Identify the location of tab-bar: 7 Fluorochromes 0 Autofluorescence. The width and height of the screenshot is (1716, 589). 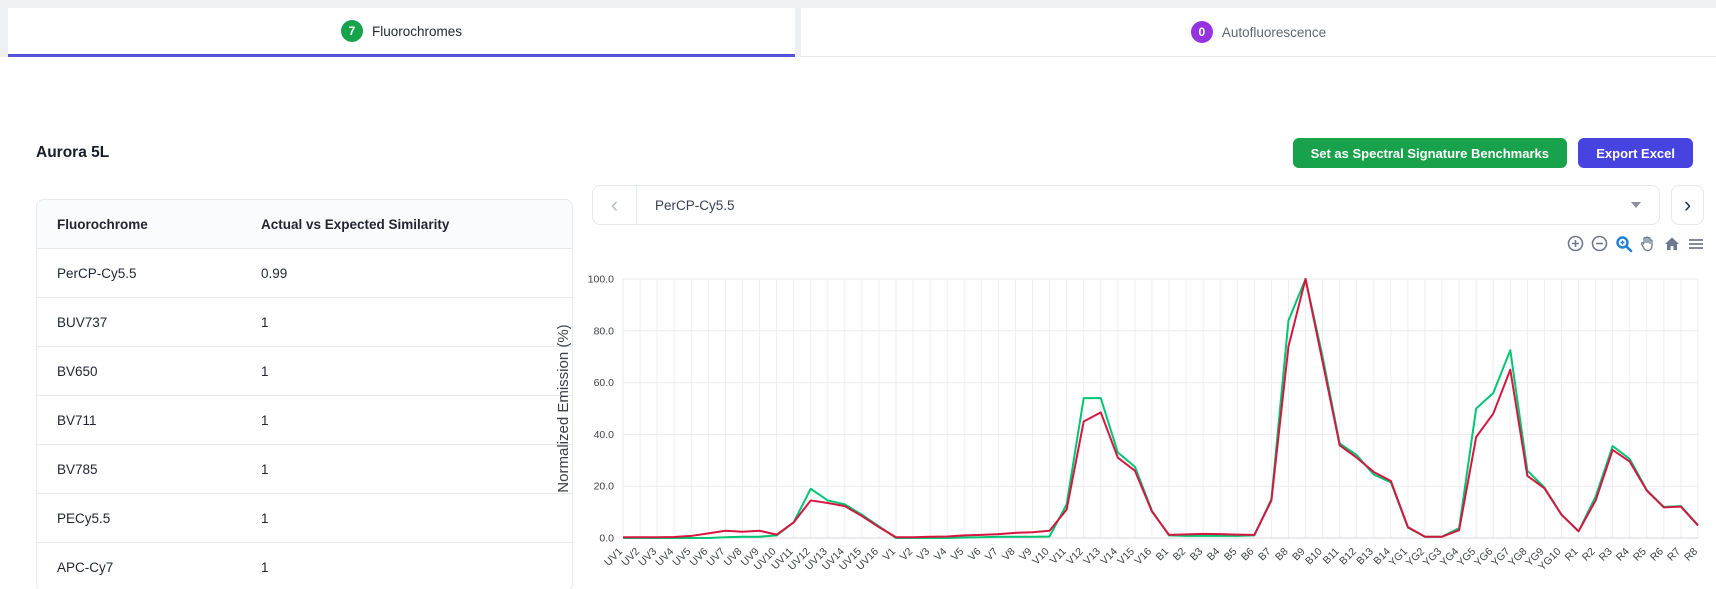
(862, 32).